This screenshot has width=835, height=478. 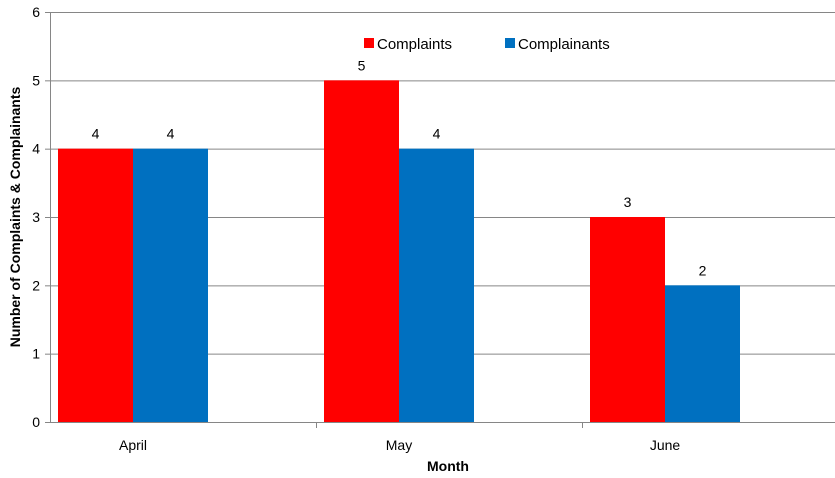 I want to click on bar-complainants-may, so click(x=436, y=285).